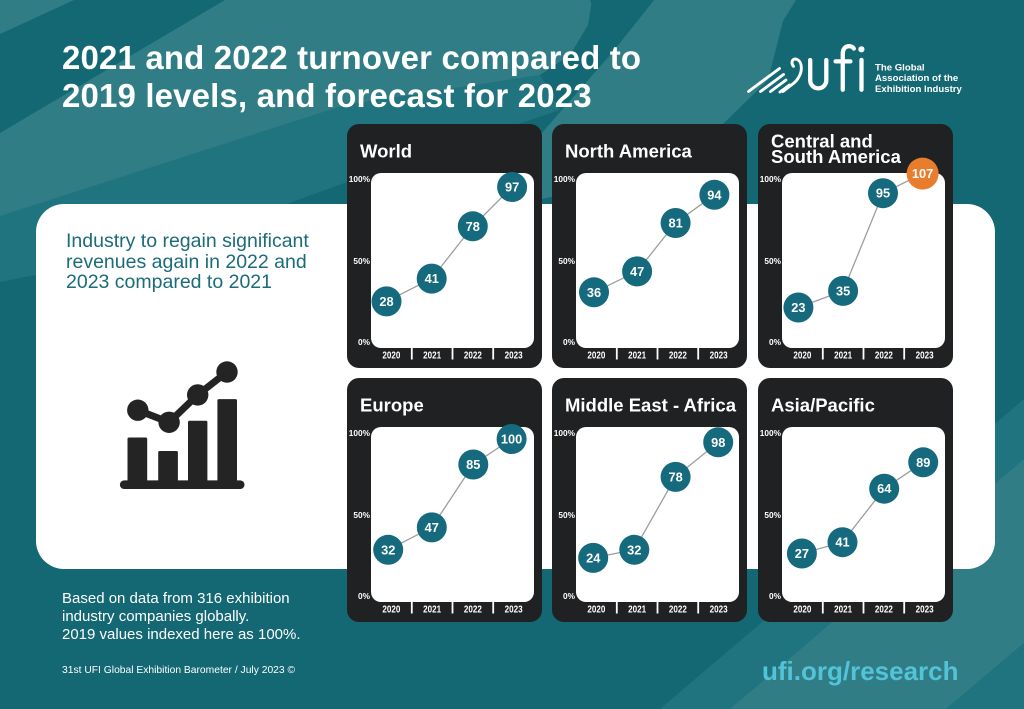 This screenshot has width=1024, height=709. What do you see at coordinates (392, 405) in the screenshot?
I see `svg-text: Europe` at bounding box center [392, 405].